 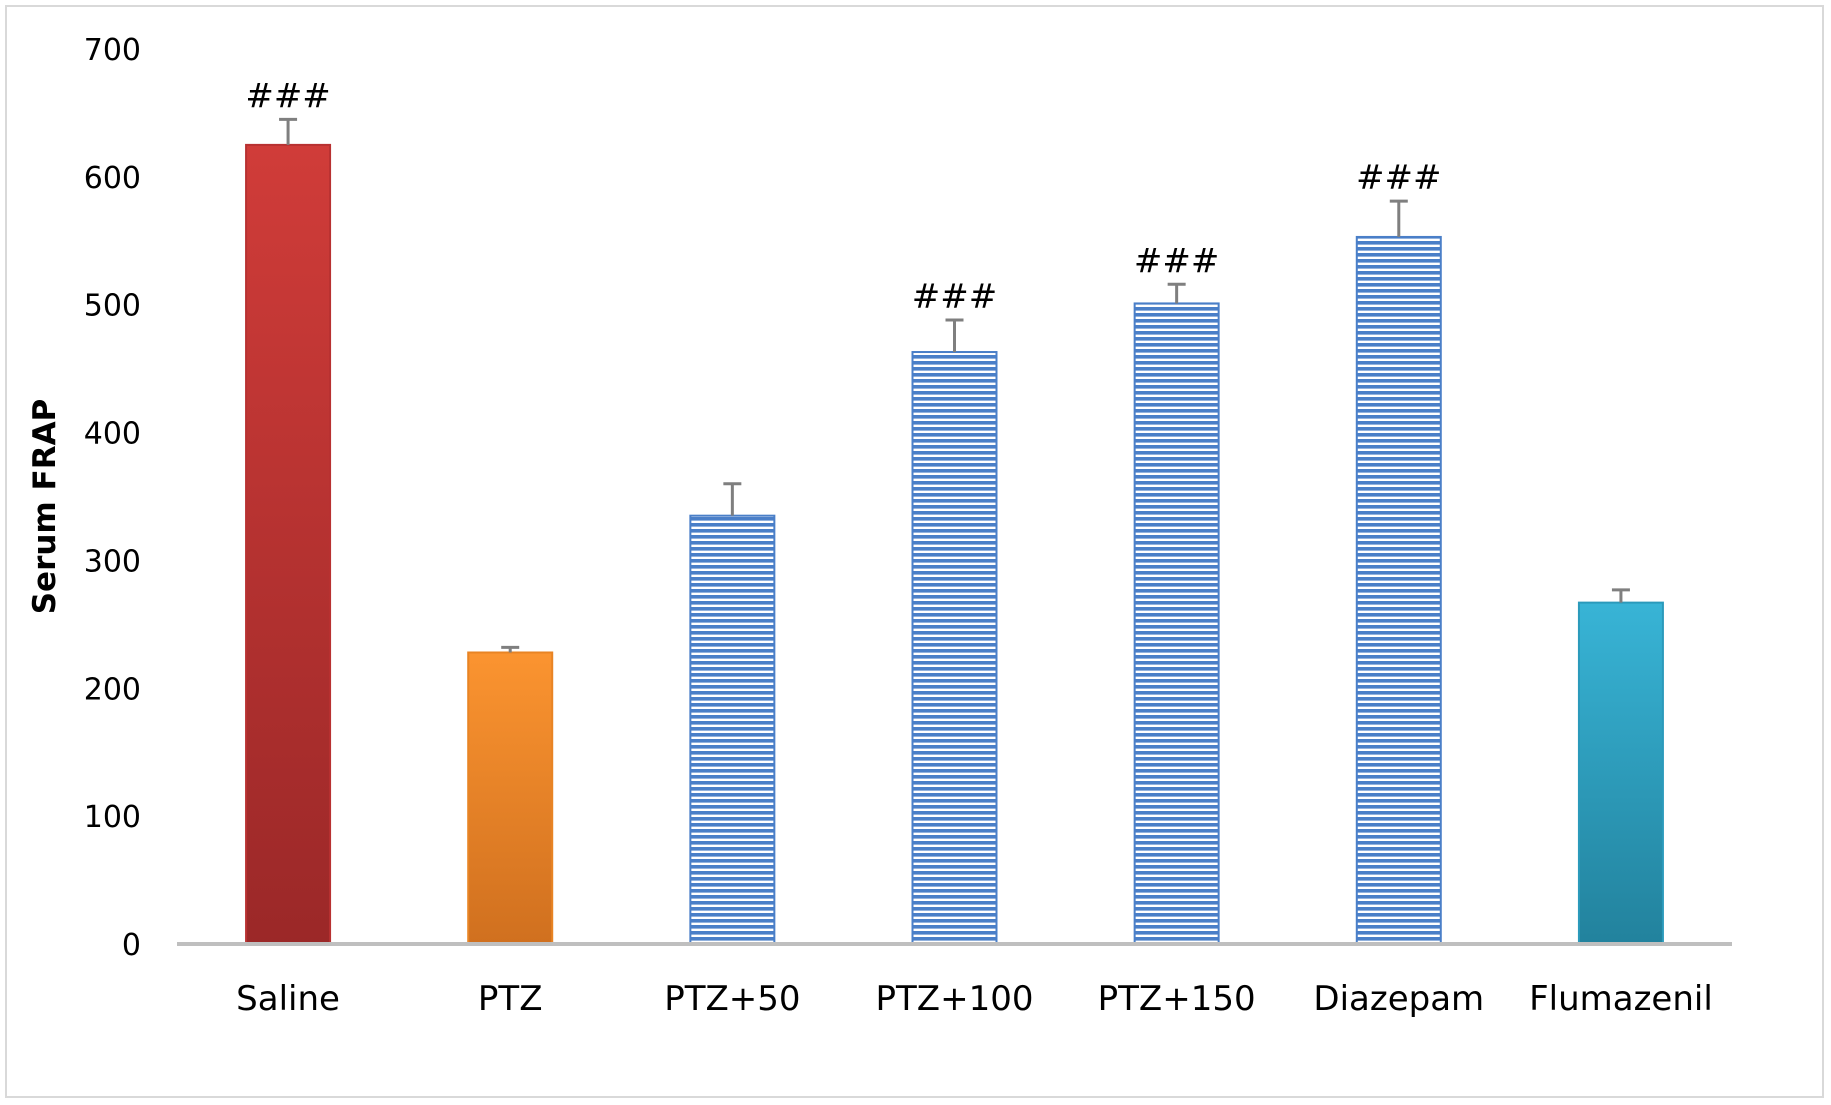 I want to click on y-tick-label: 400, so click(x=112, y=434).